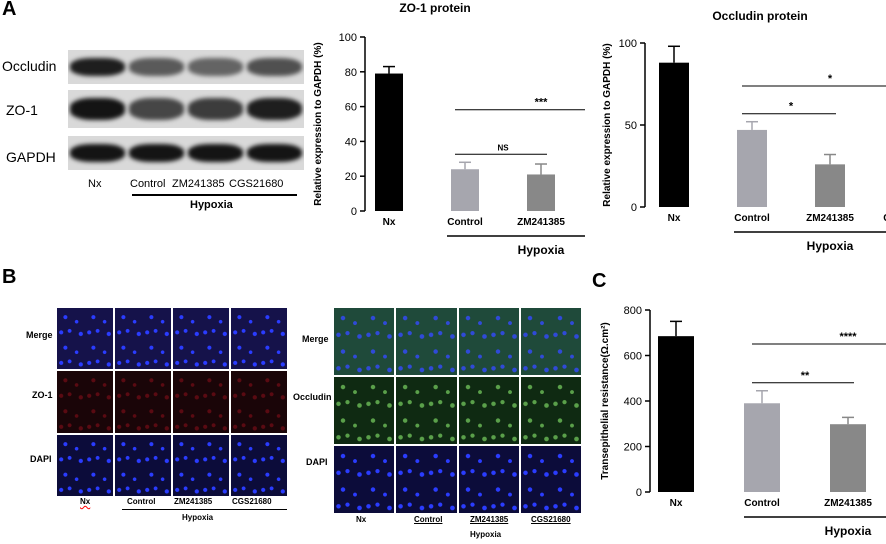  I want to click on y-tick-label: 80, so click(351, 73).